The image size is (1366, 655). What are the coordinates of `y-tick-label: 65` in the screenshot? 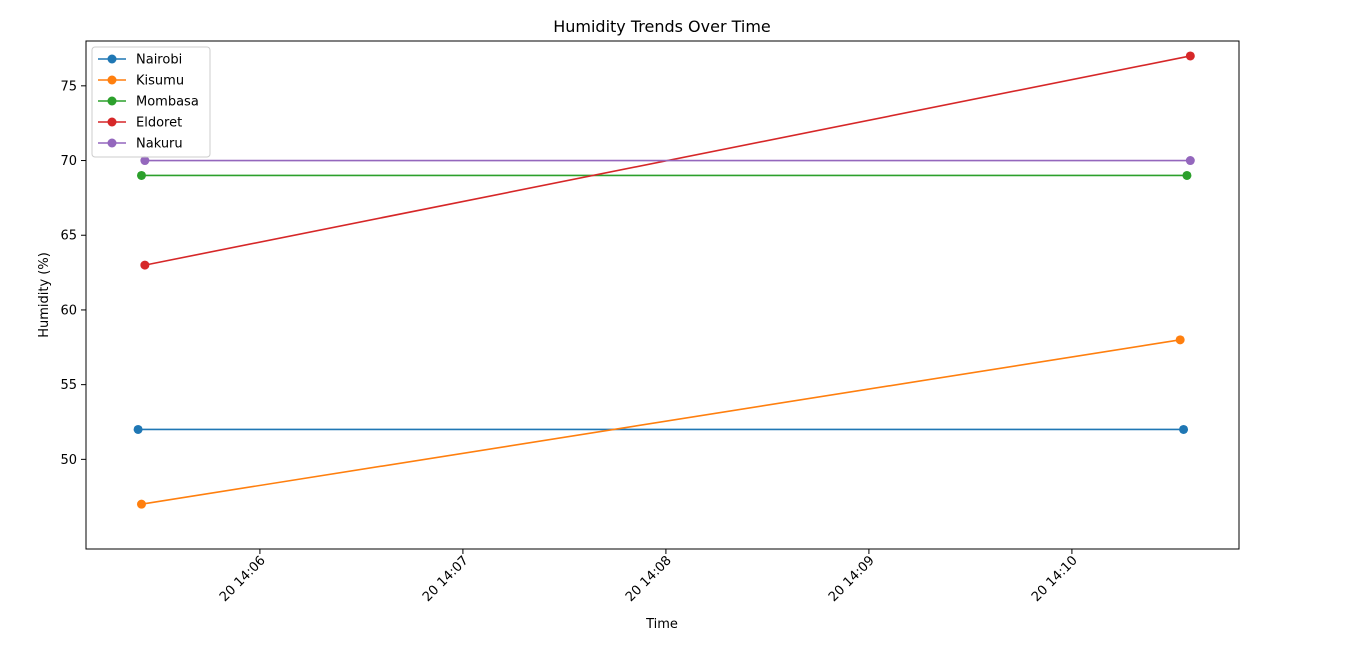 It's located at (68, 236).